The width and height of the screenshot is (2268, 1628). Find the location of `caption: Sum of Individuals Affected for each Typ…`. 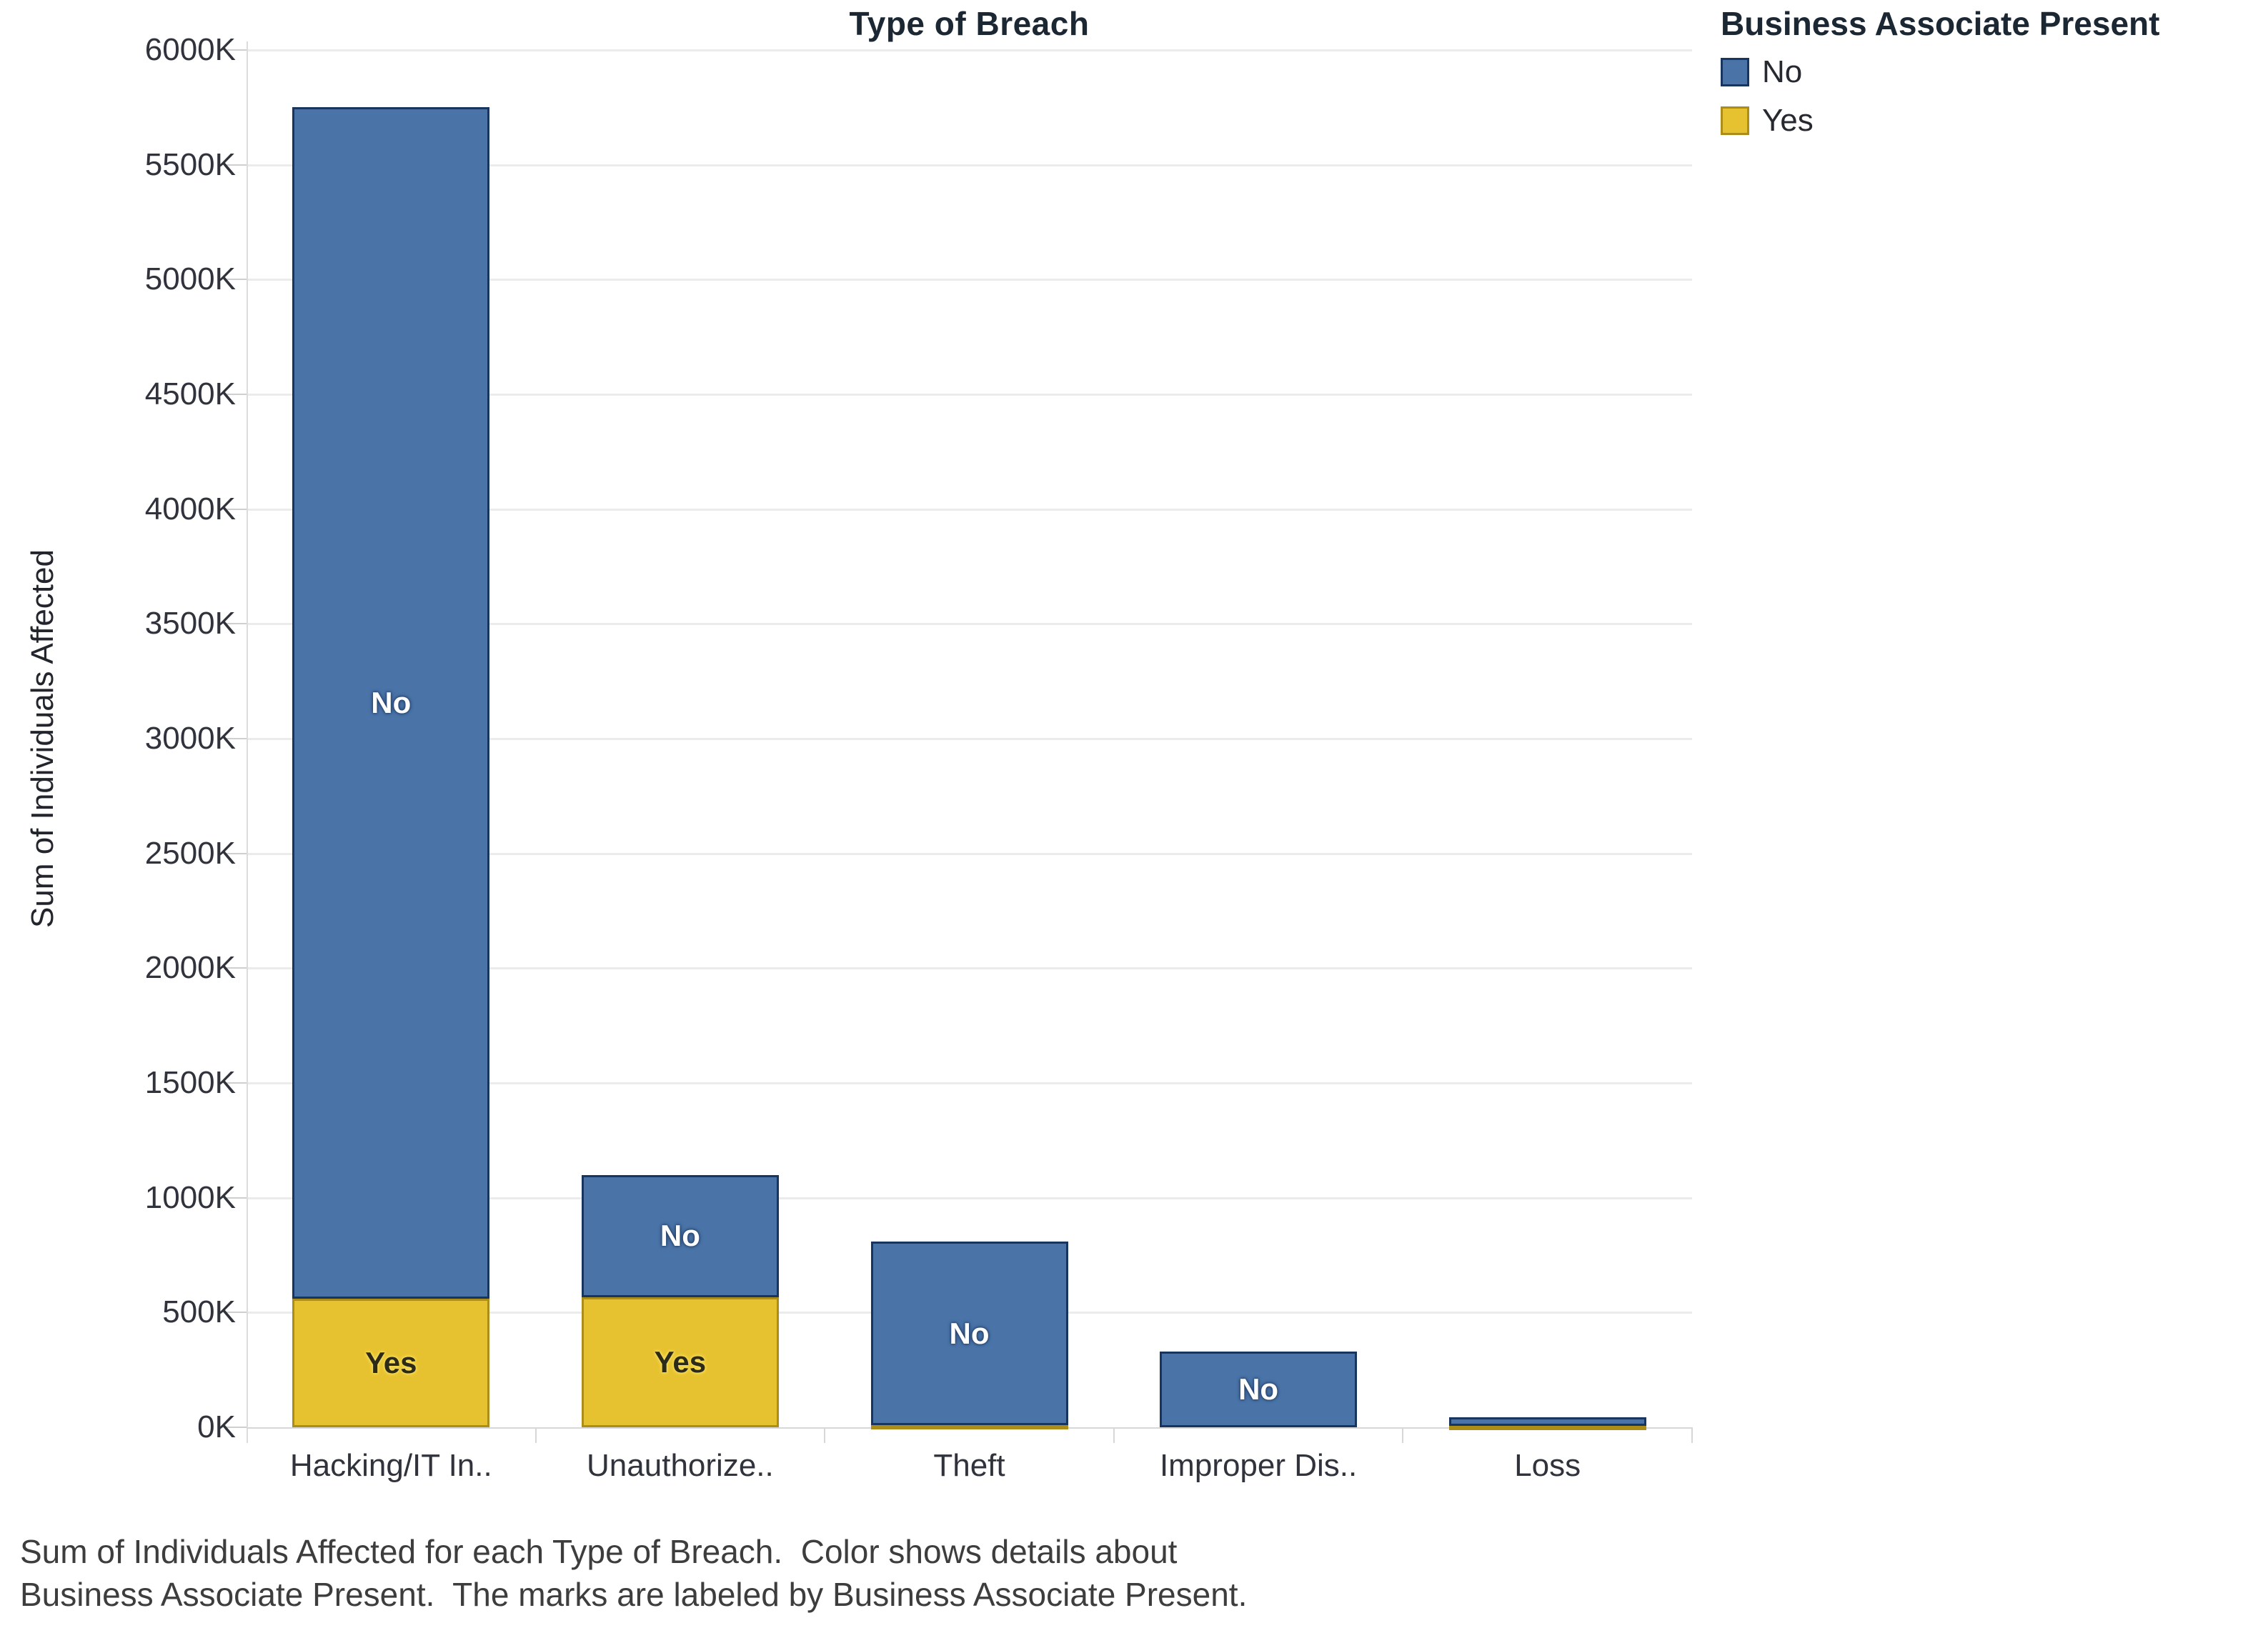

caption: Sum of Individuals Affected for each Typ… is located at coordinates (878, 1573).